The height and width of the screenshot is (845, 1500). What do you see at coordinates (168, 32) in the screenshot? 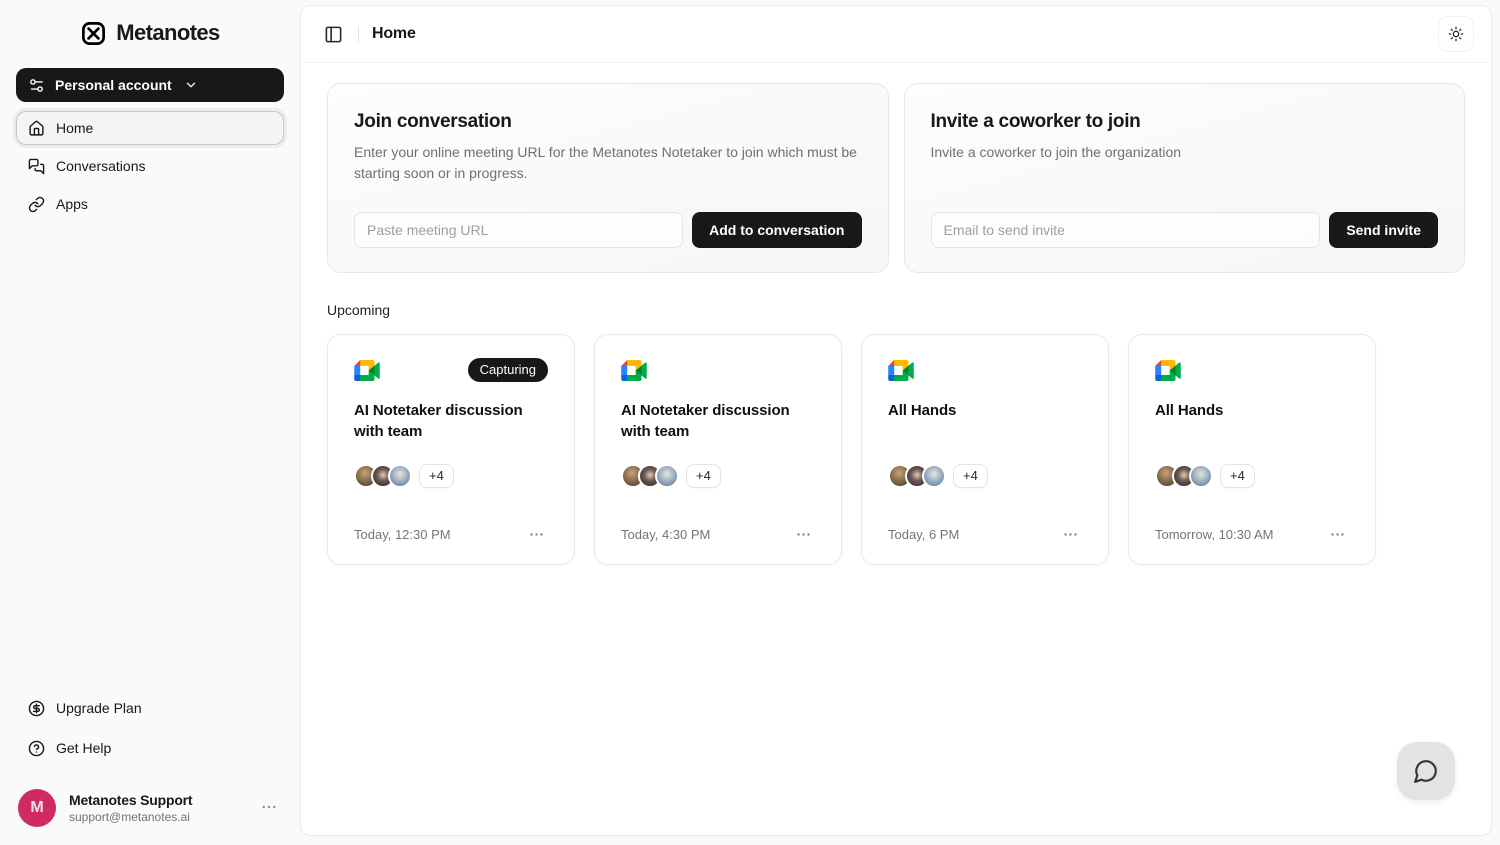
I see `app-name: Metanotes` at bounding box center [168, 32].